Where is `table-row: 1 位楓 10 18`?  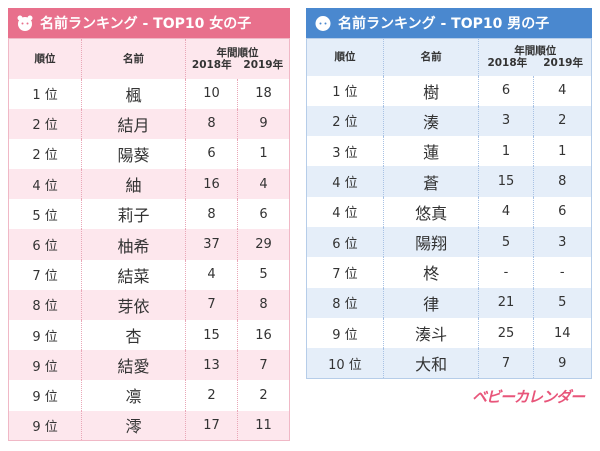
table-row: 1 位楓 10 18 is located at coordinates (149, 93).